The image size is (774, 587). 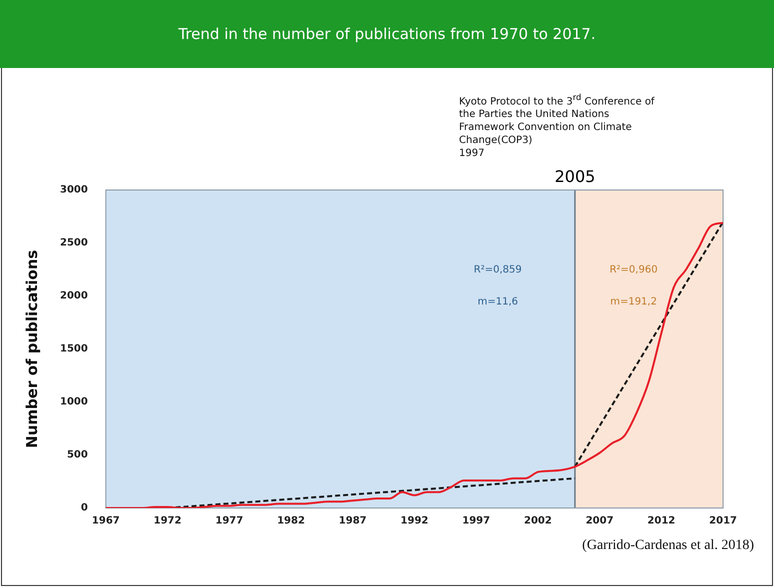 What do you see at coordinates (600, 521) in the screenshot?
I see `x-tick-label: 2007` at bounding box center [600, 521].